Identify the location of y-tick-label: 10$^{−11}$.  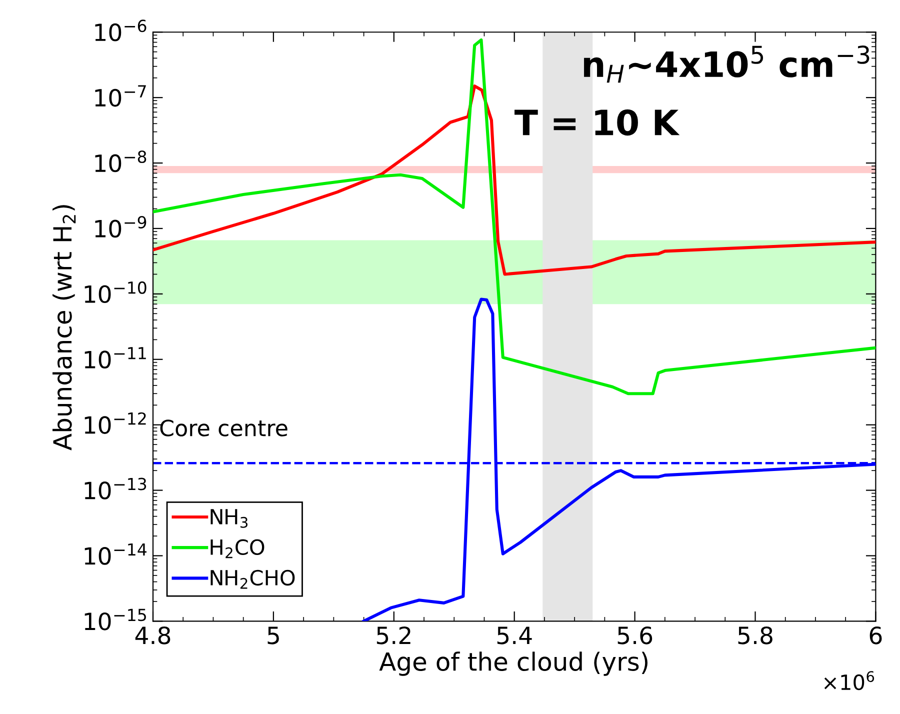
(115, 358).